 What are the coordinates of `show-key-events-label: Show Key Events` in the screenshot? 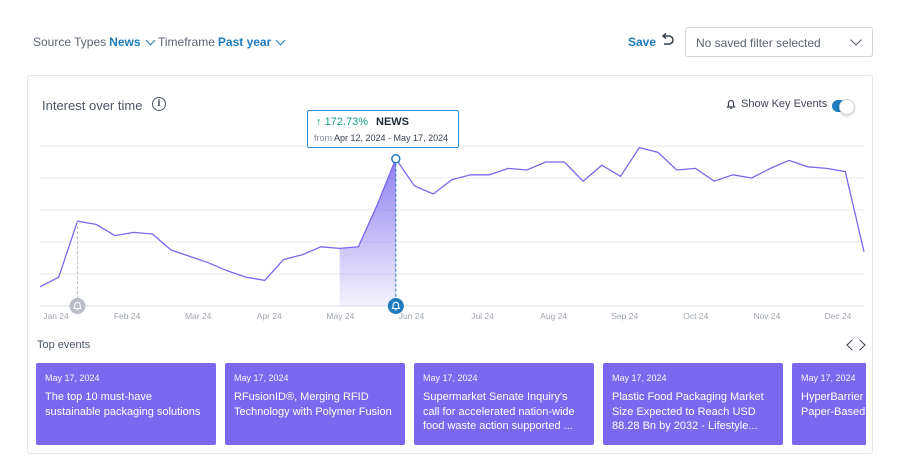 It's located at (784, 104).